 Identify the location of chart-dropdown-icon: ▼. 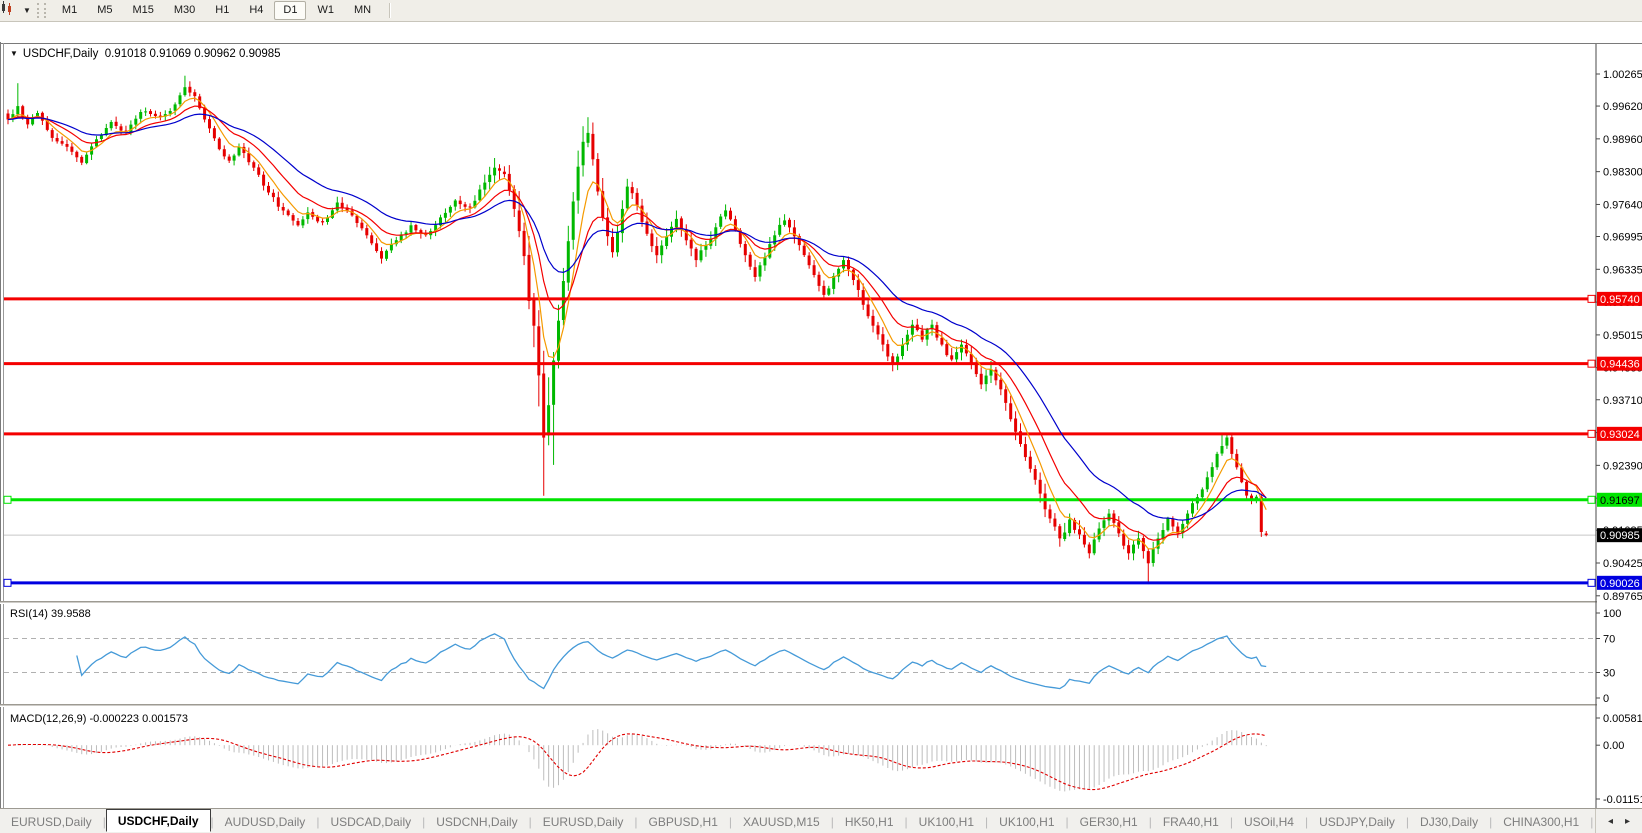
(14, 53).